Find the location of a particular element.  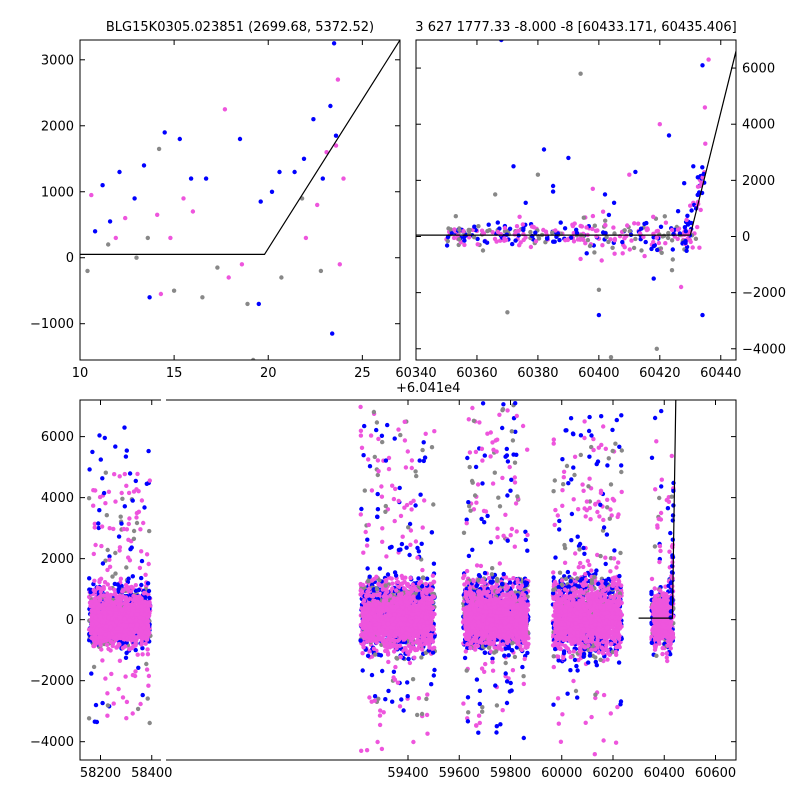

data-point-rise is located at coordinates (705, 144).